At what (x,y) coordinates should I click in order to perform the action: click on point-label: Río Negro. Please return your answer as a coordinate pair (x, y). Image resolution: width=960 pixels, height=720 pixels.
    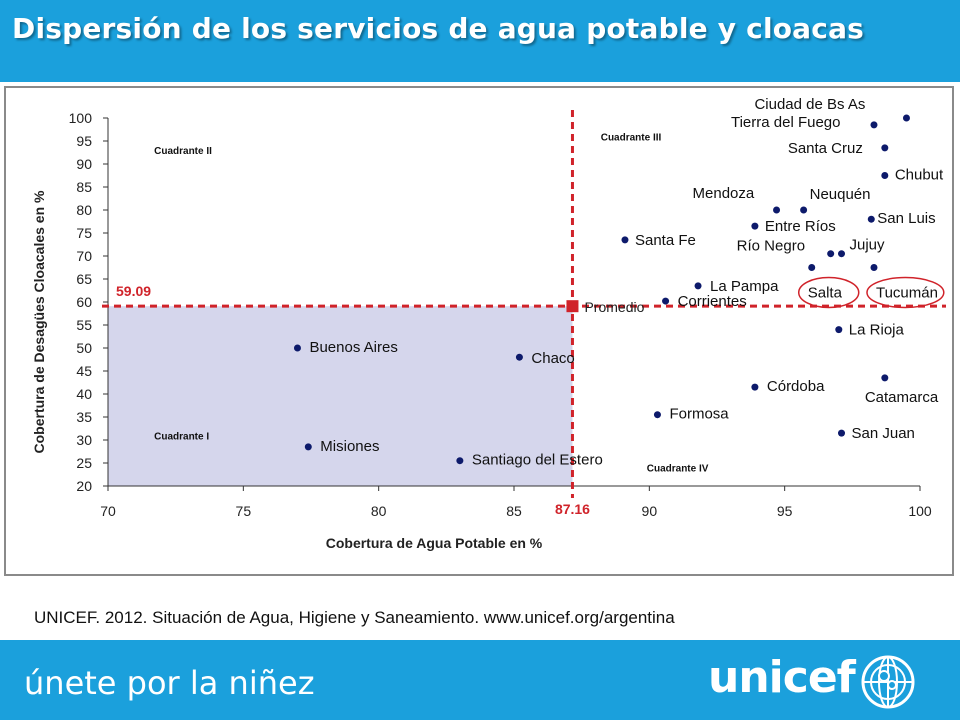
    Looking at the image, I should click on (771, 246).